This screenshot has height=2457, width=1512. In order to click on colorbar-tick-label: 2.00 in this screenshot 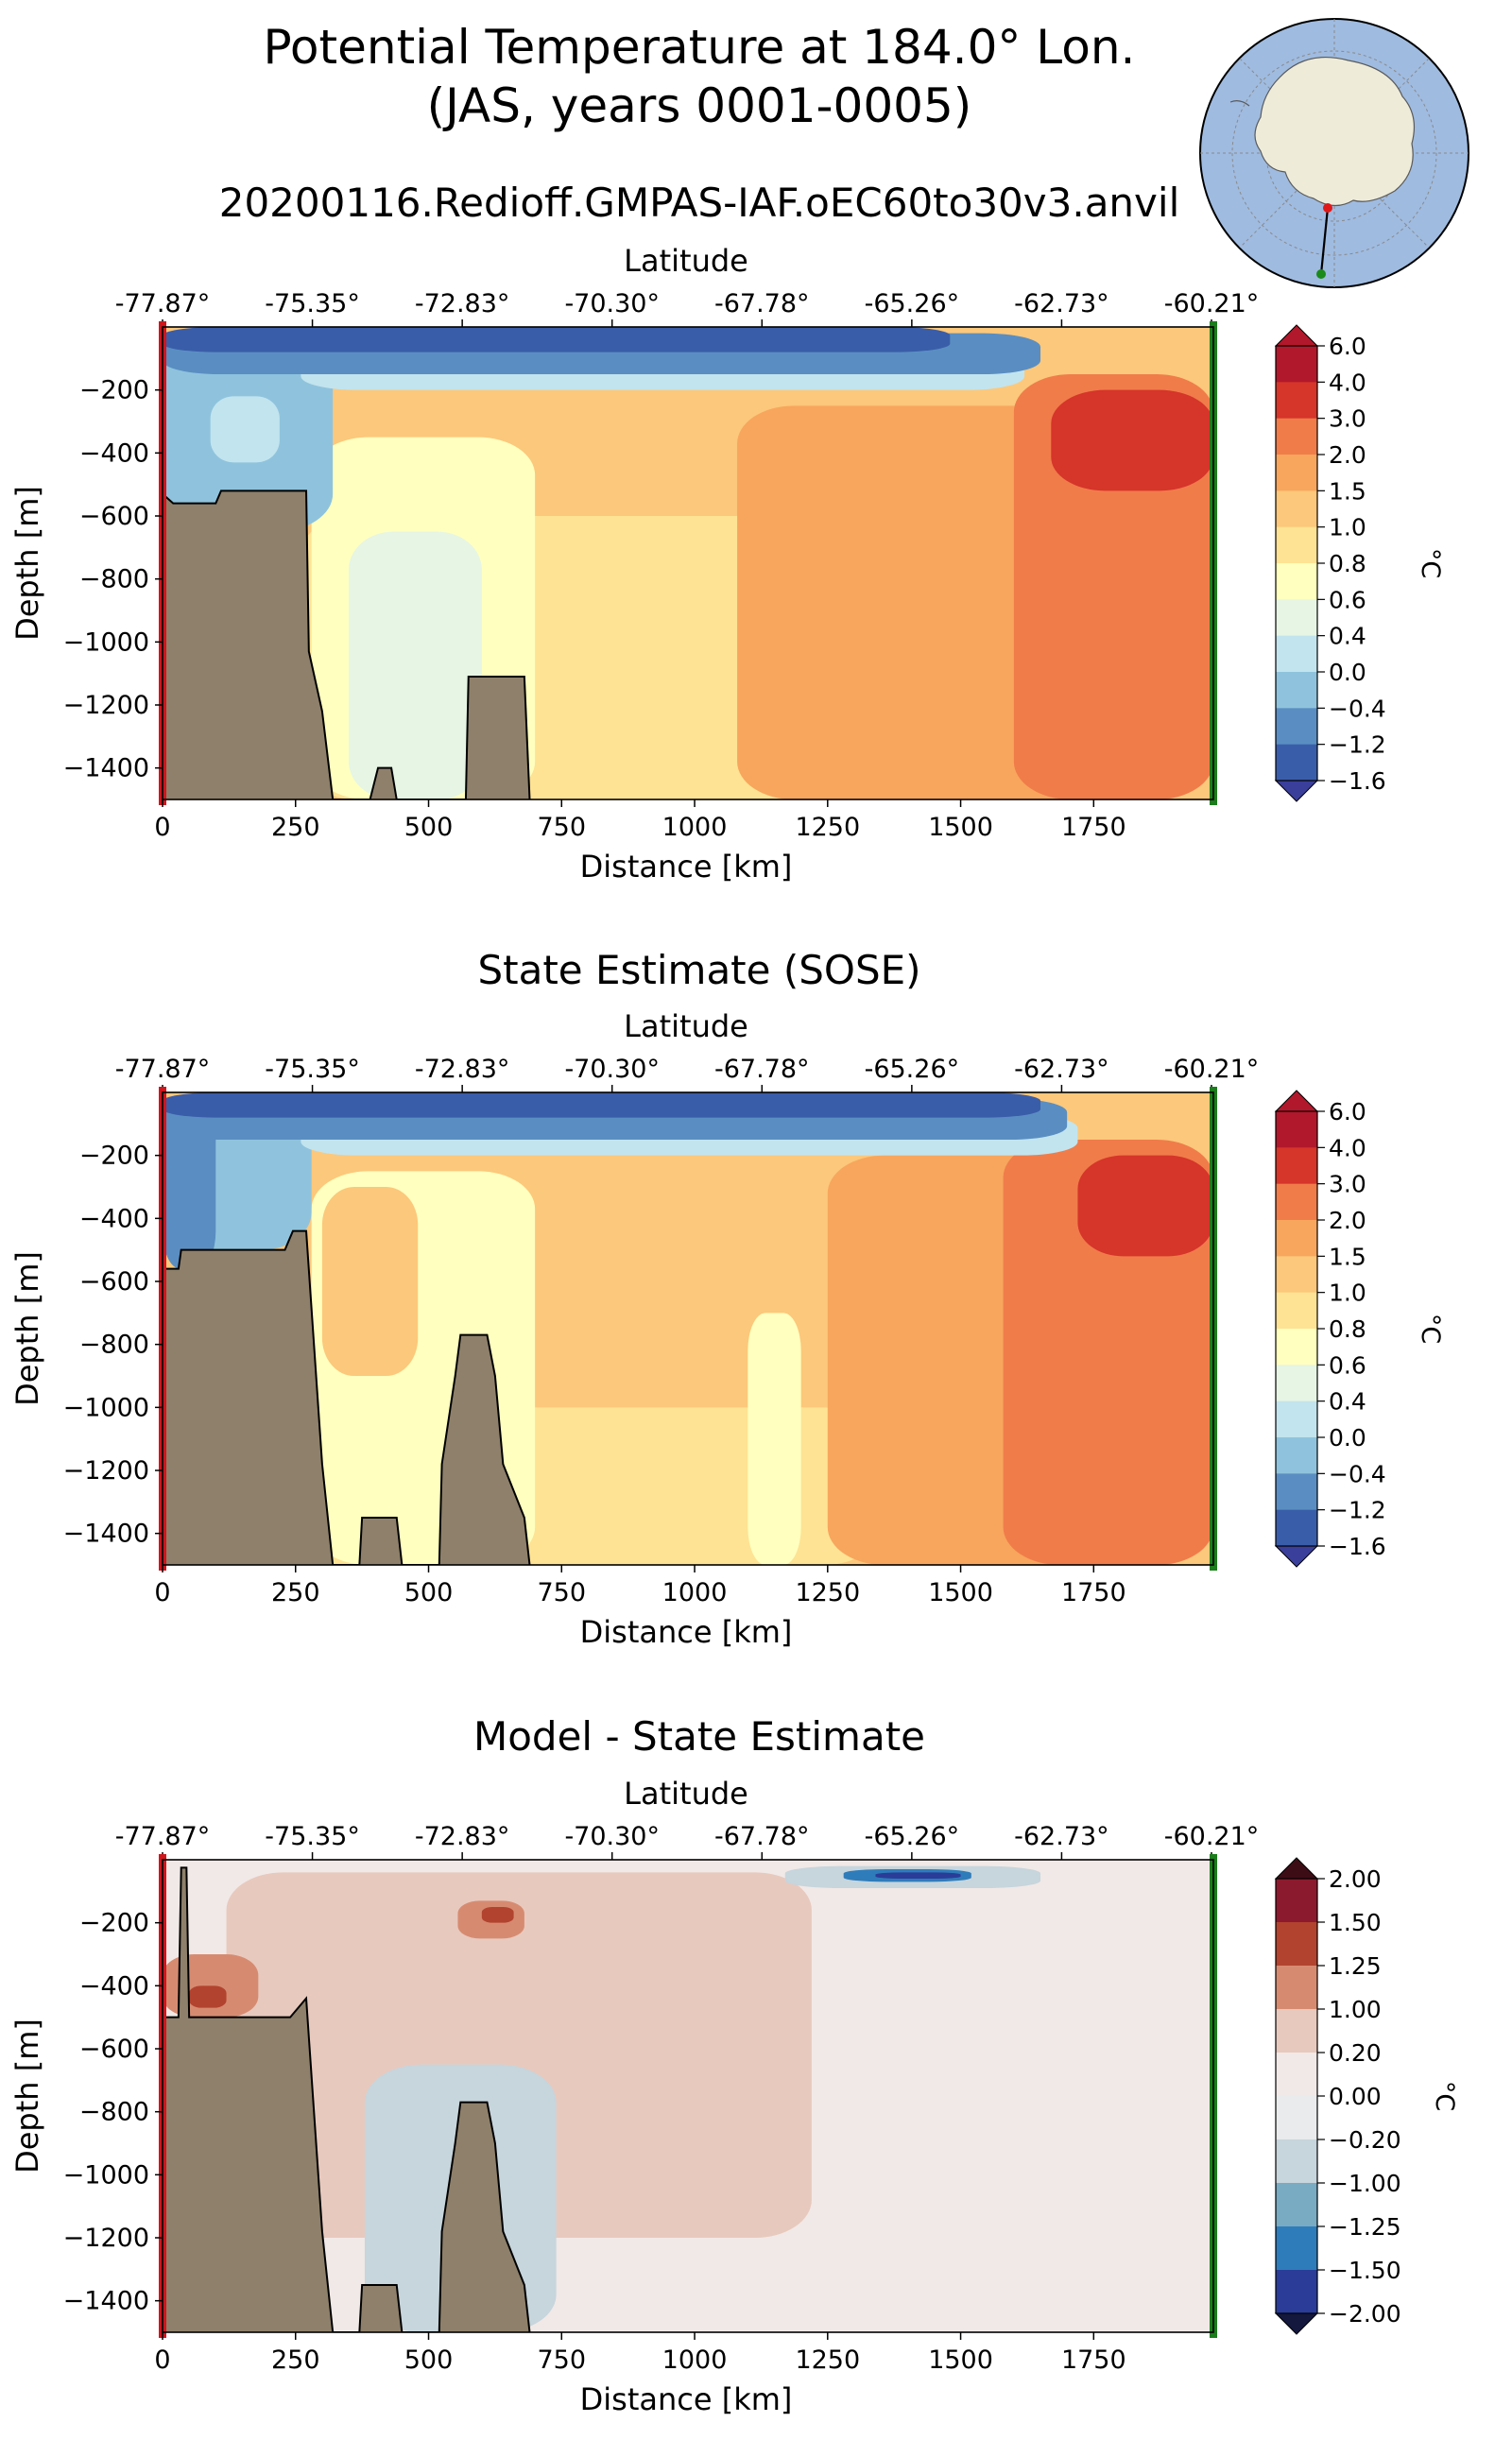, I will do `click(1355, 1879)`.